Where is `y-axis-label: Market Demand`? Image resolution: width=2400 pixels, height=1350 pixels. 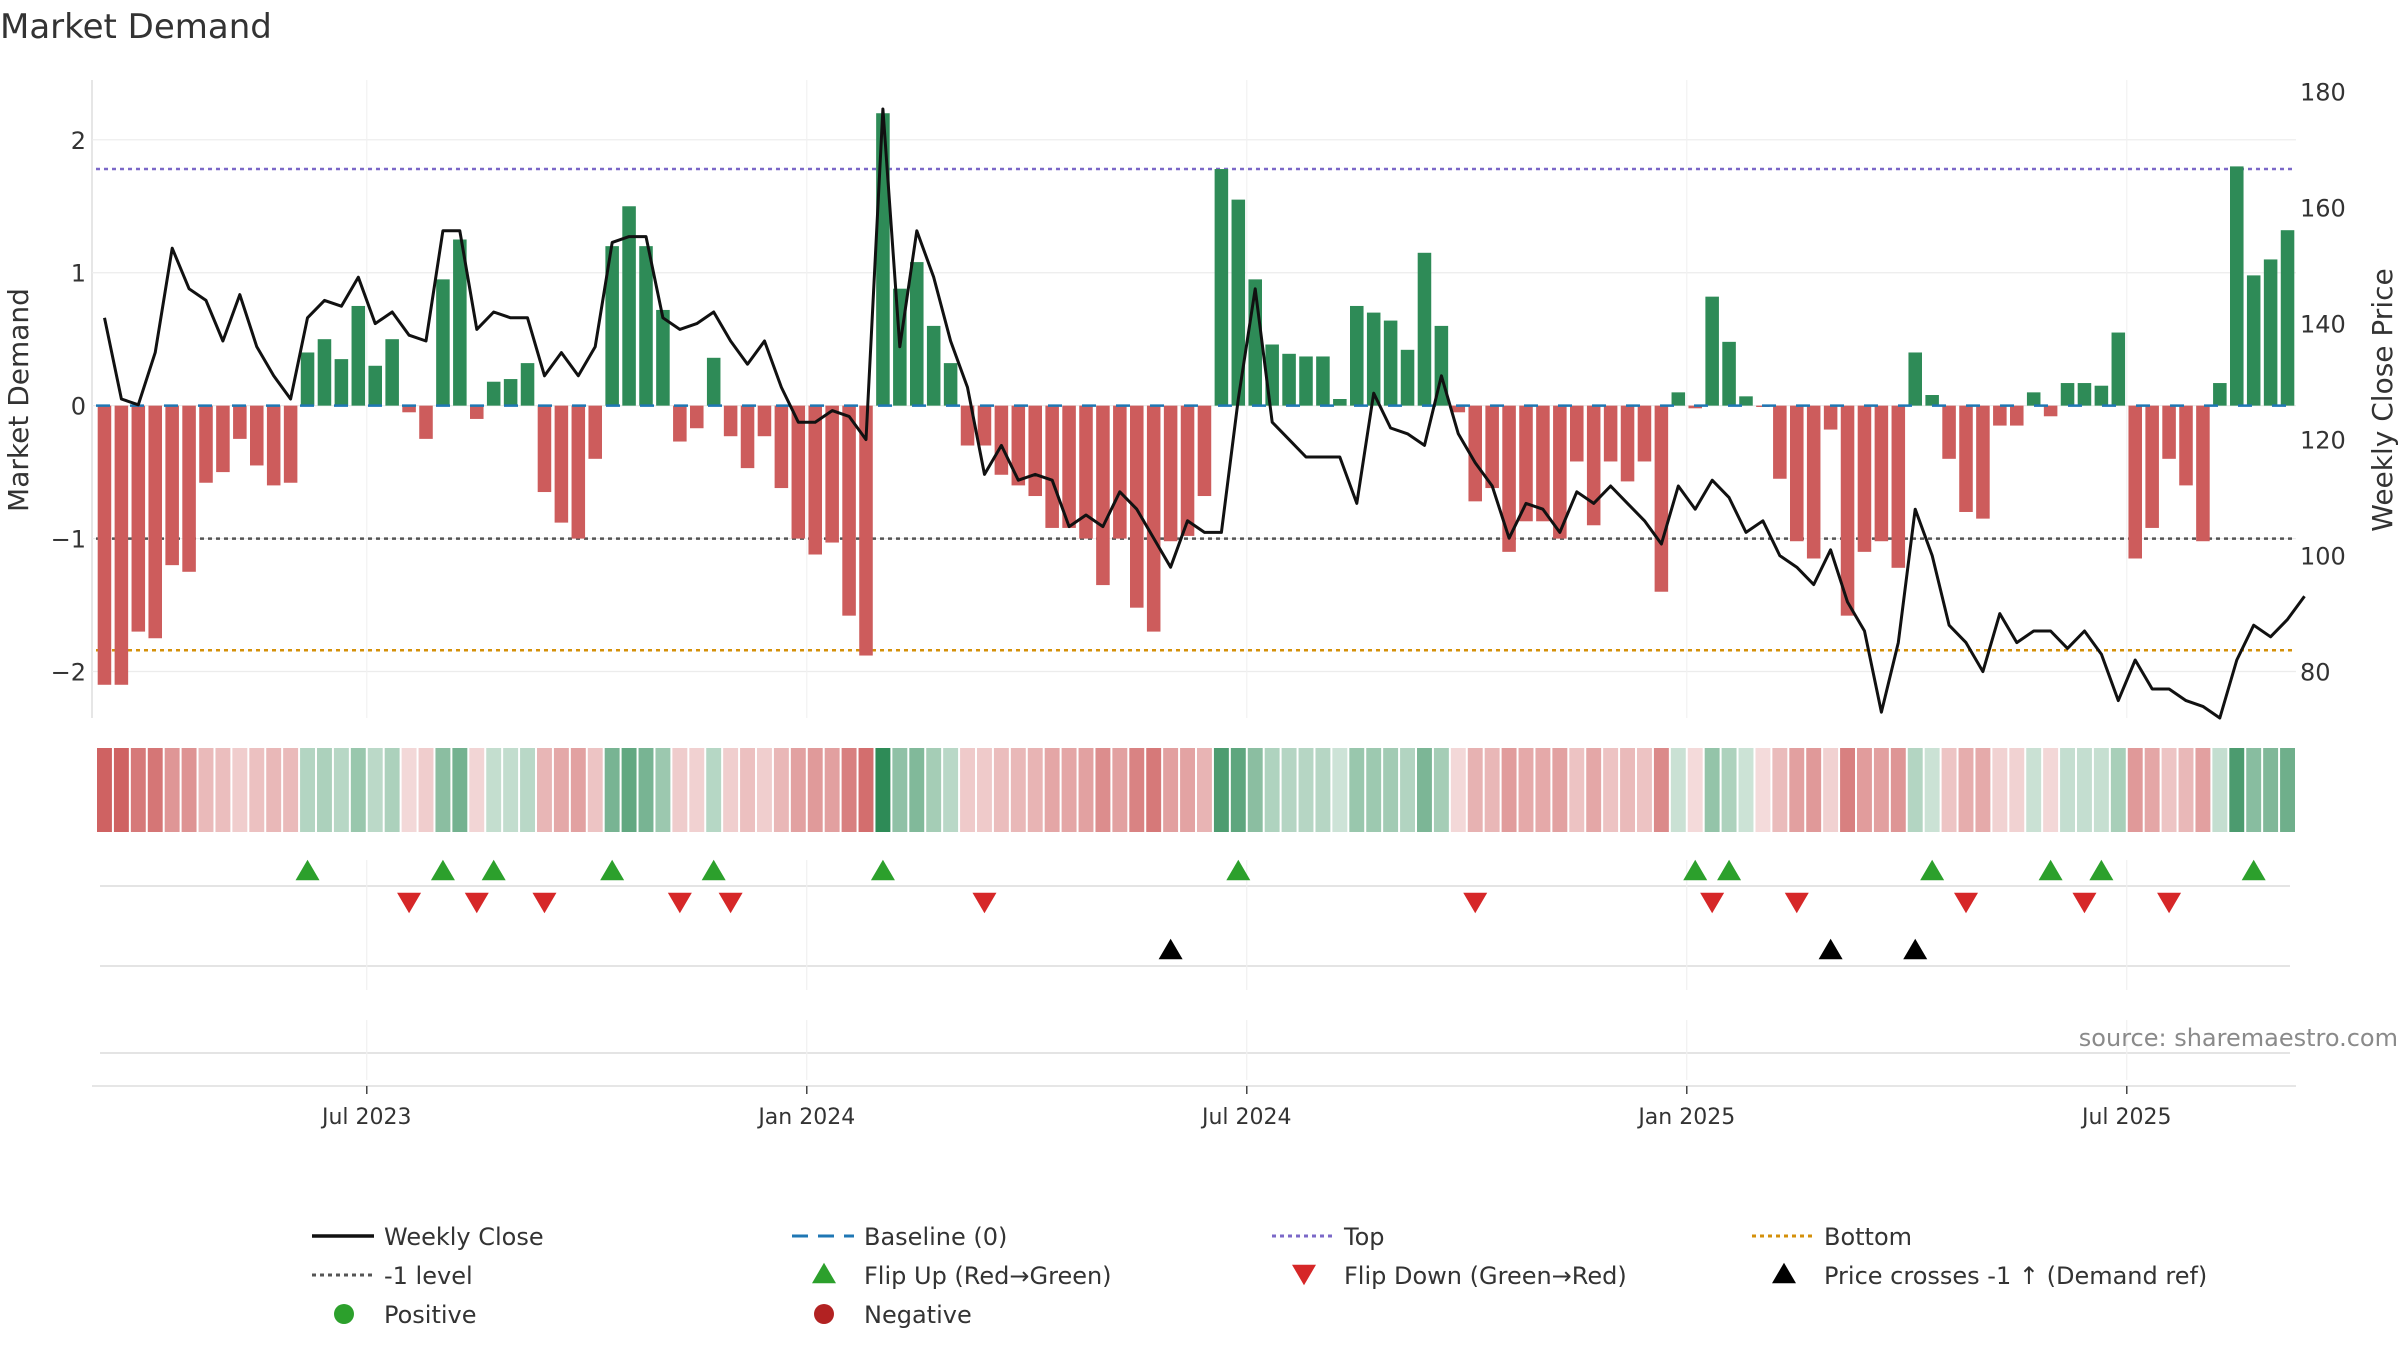
y-axis-label: Market Demand is located at coordinates (18, 400).